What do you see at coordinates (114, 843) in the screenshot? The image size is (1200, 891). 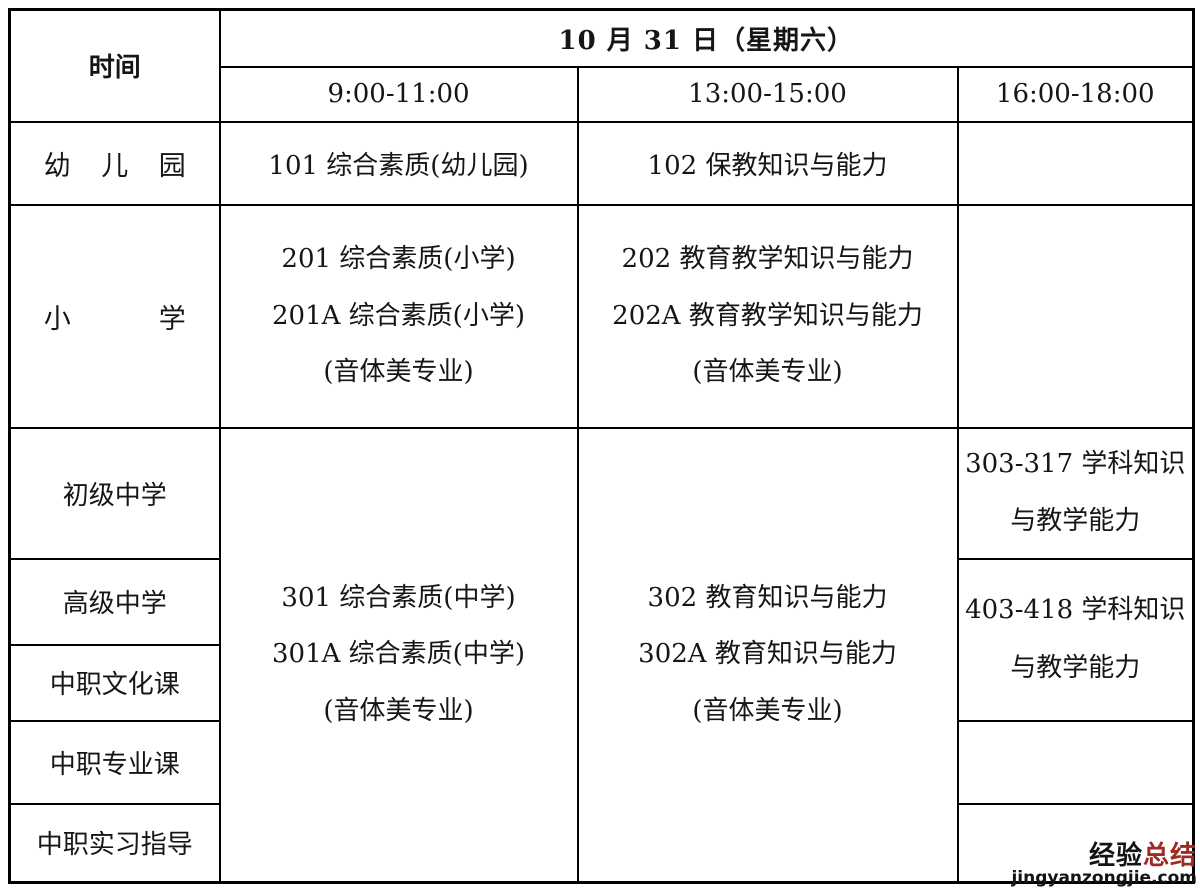 I see `category-voc-internship: 中职实习指导` at bounding box center [114, 843].